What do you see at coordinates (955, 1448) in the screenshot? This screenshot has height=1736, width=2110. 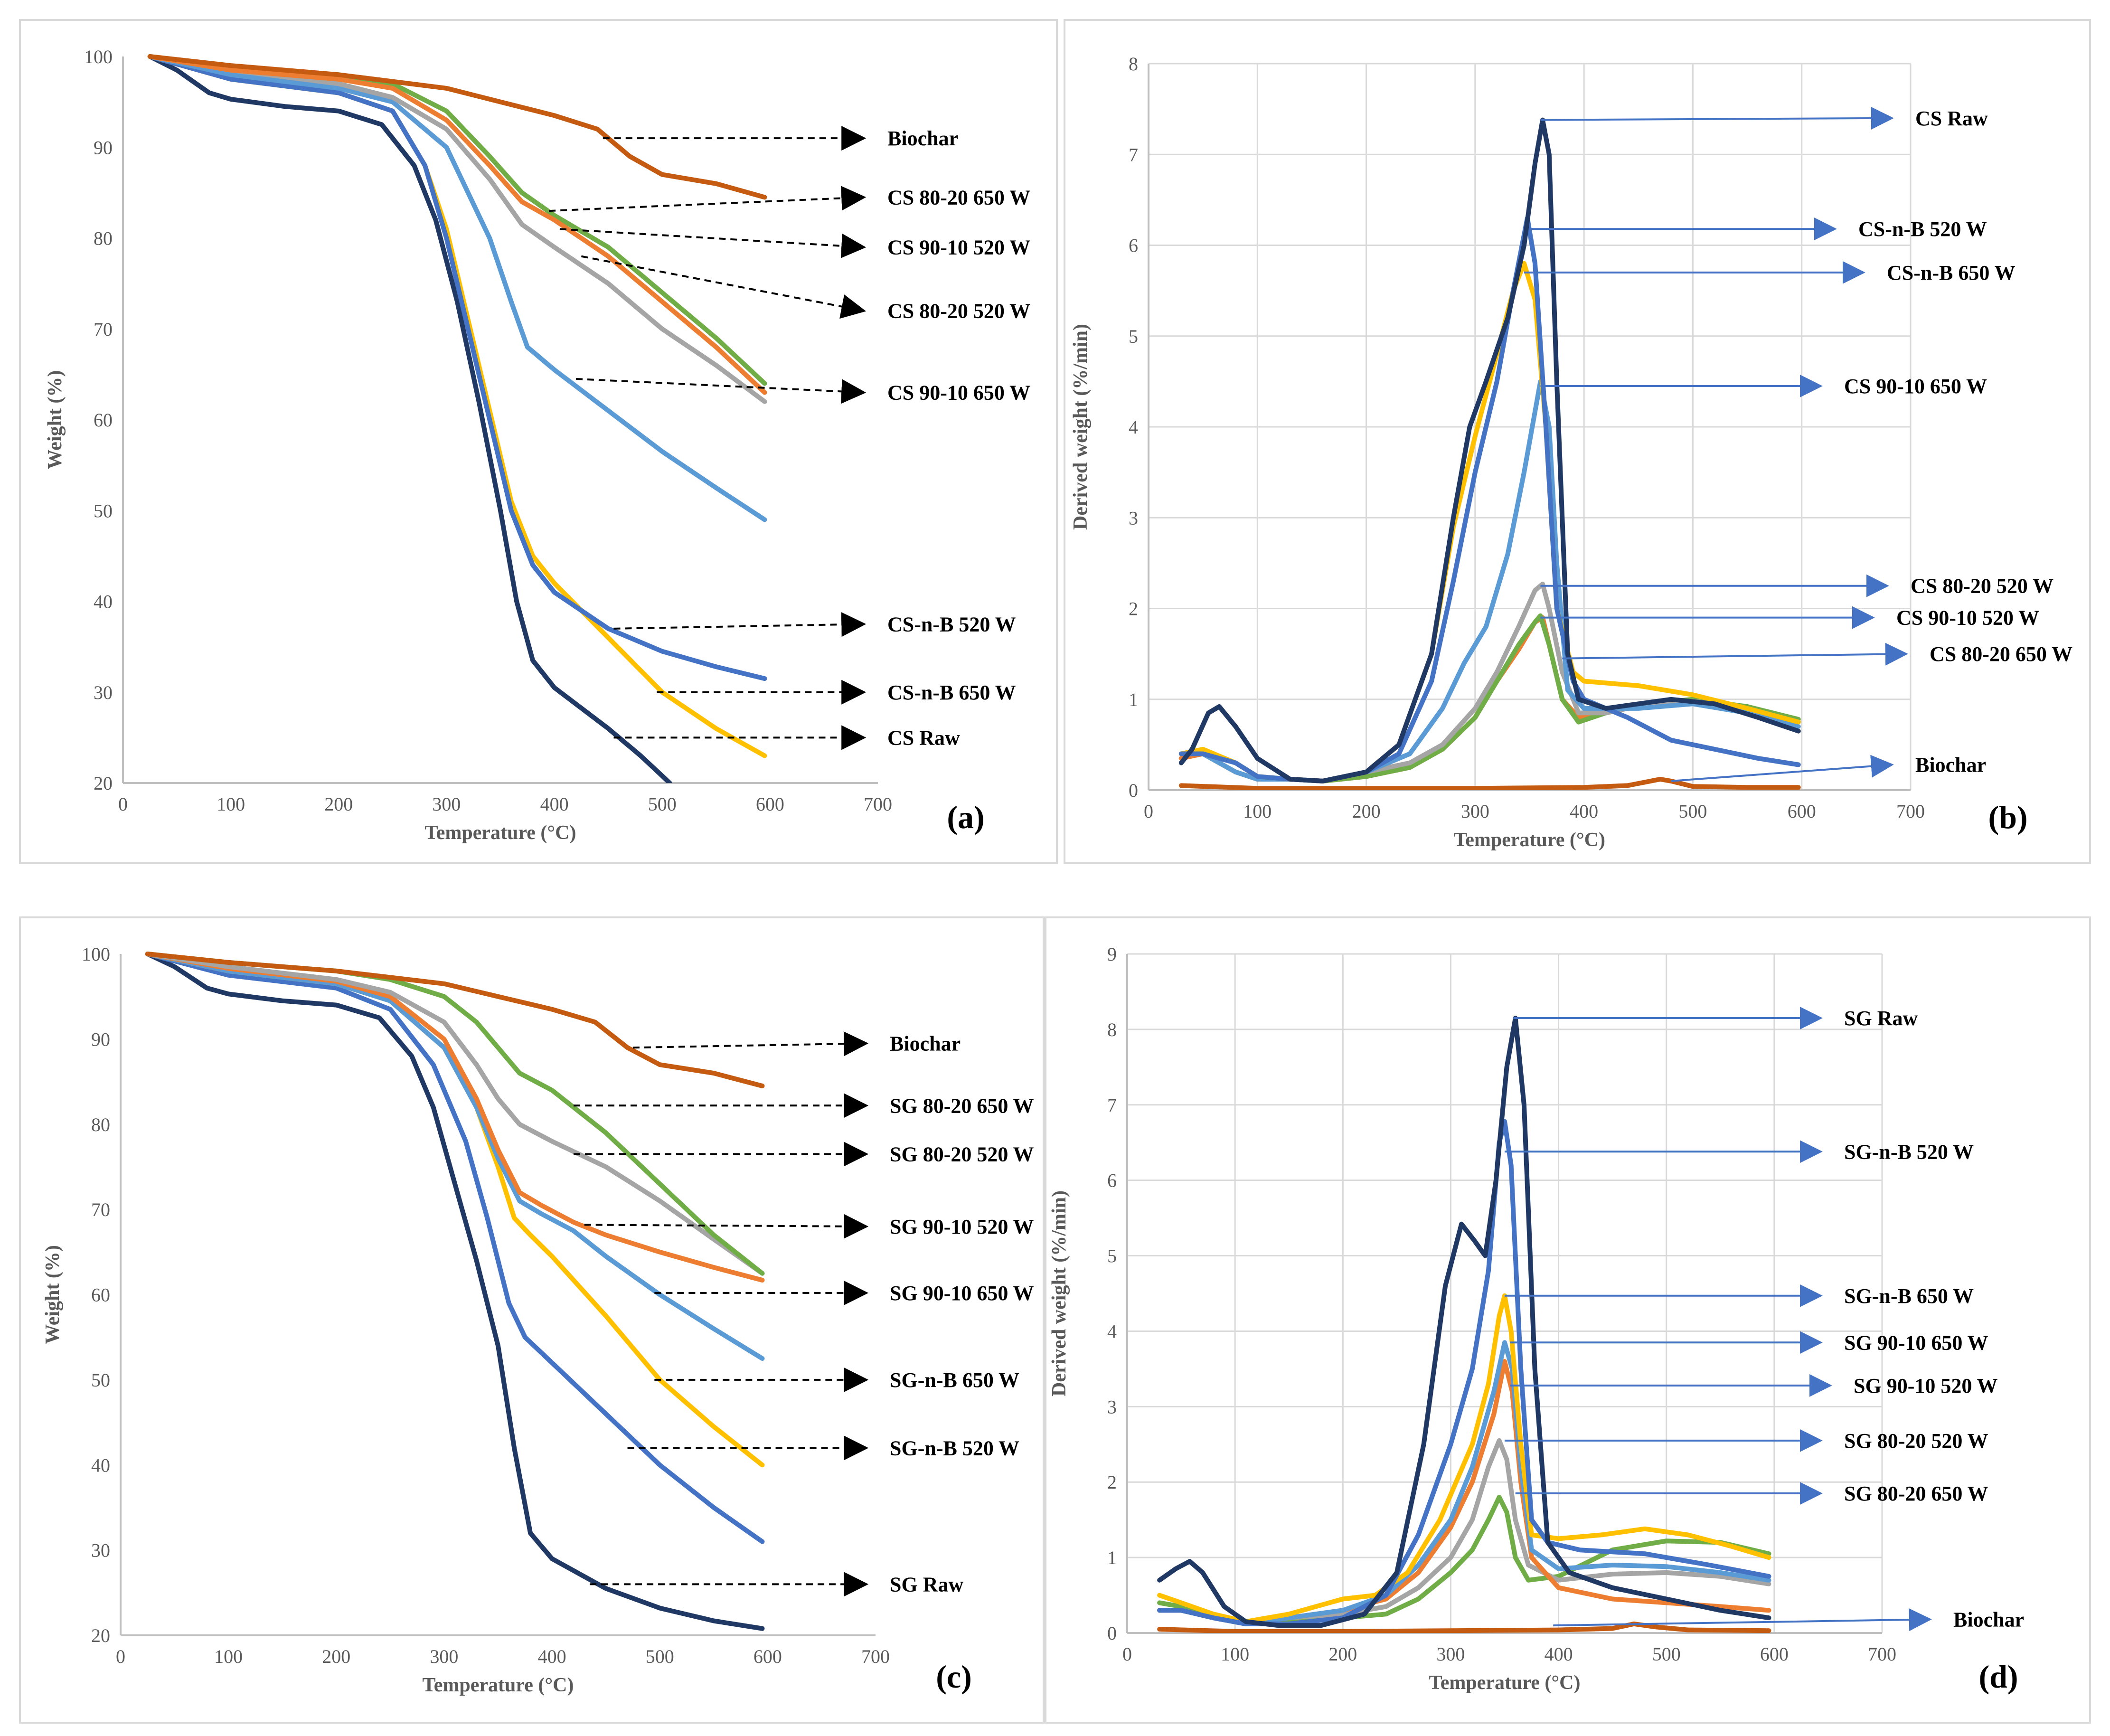 I see `series-label-sg-n-b-520-w: SG-n-B 520 W` at bounding box center [955, 1448].